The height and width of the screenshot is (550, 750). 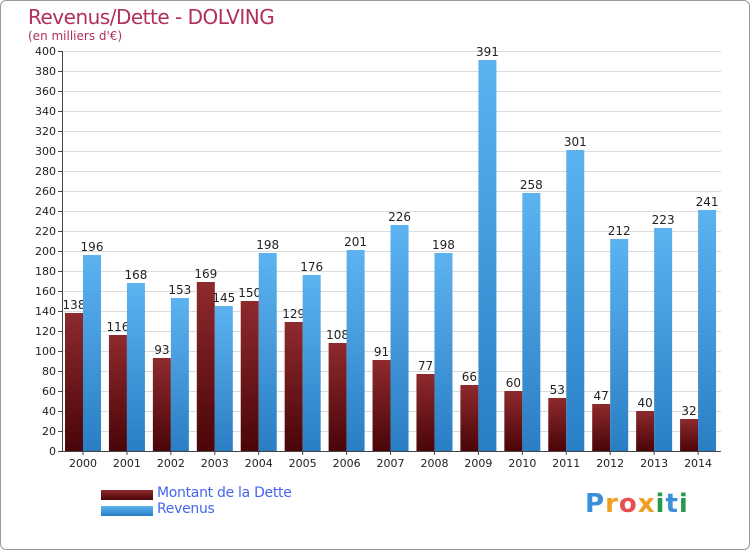 I want to click on logo-letter: x, so click(x=646, y=504).